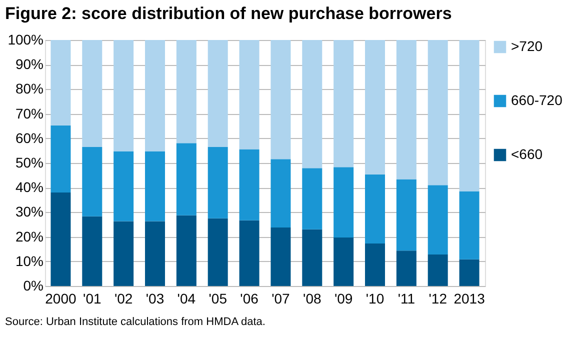  Describe the element at coordinates (29, 236) in the screenshot. I see `y-tick-label: 20%` at that location.